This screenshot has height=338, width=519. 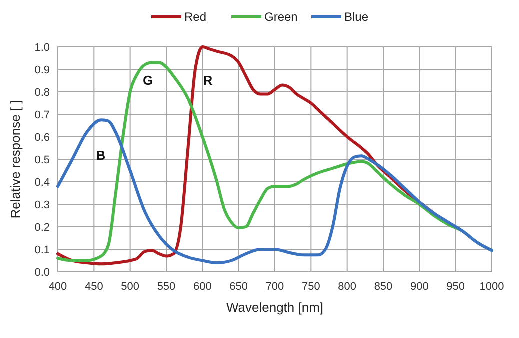 What do you see at coordinates (42, 250) in the screenshot?
I see `y-tick-label: 0.1` at bounding box center [42, 250].